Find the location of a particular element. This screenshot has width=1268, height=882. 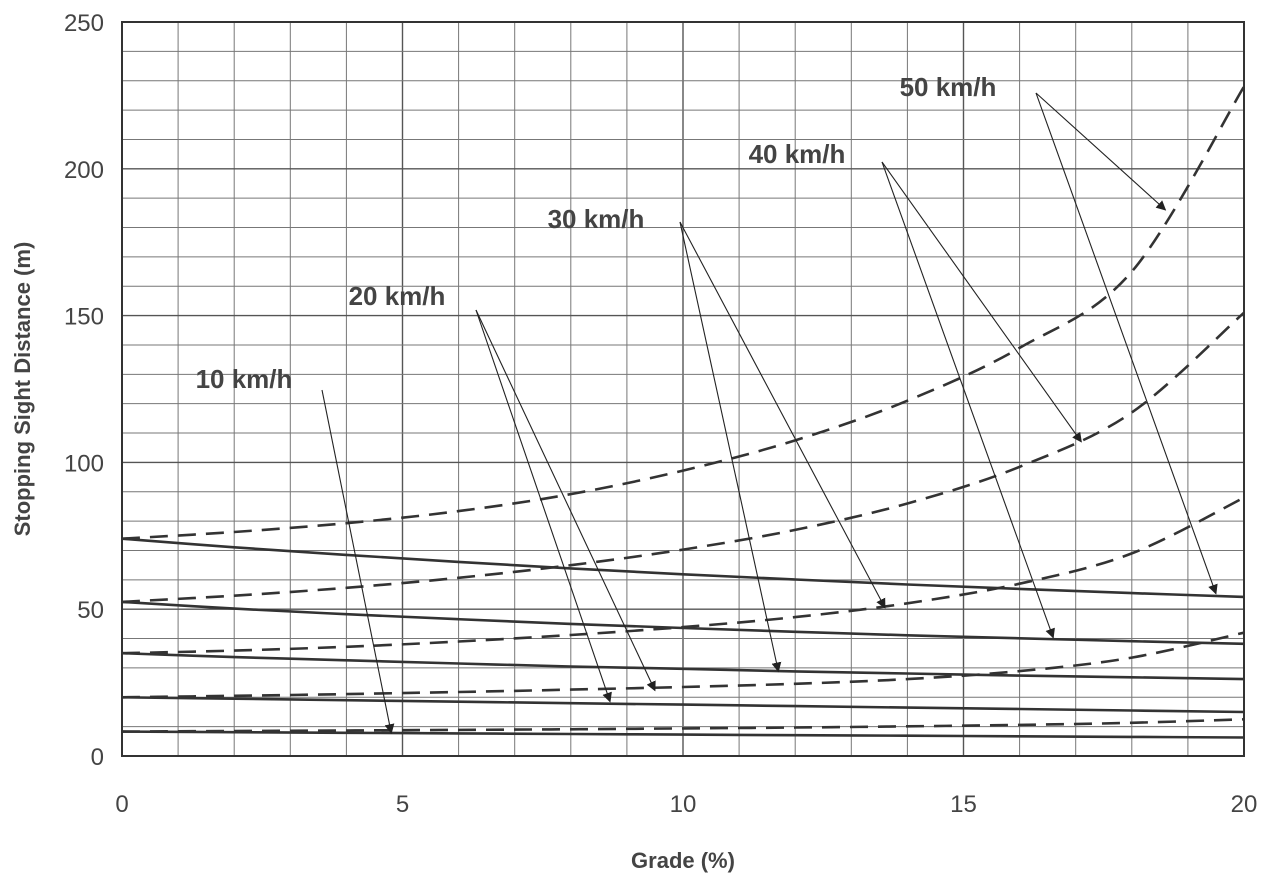

y-tick-label: 50 is located at coordinates (90, 610).